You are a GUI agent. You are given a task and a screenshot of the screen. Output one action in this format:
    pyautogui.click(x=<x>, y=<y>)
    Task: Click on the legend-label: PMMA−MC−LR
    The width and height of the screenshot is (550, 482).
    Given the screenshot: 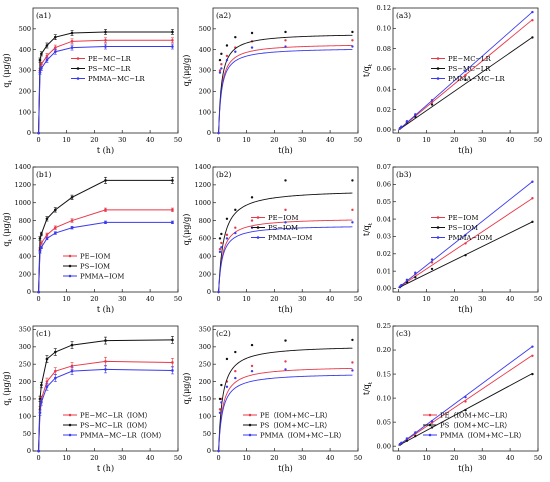 What is the action you would take?
    pyautogui.click(x=116, y=79)
    